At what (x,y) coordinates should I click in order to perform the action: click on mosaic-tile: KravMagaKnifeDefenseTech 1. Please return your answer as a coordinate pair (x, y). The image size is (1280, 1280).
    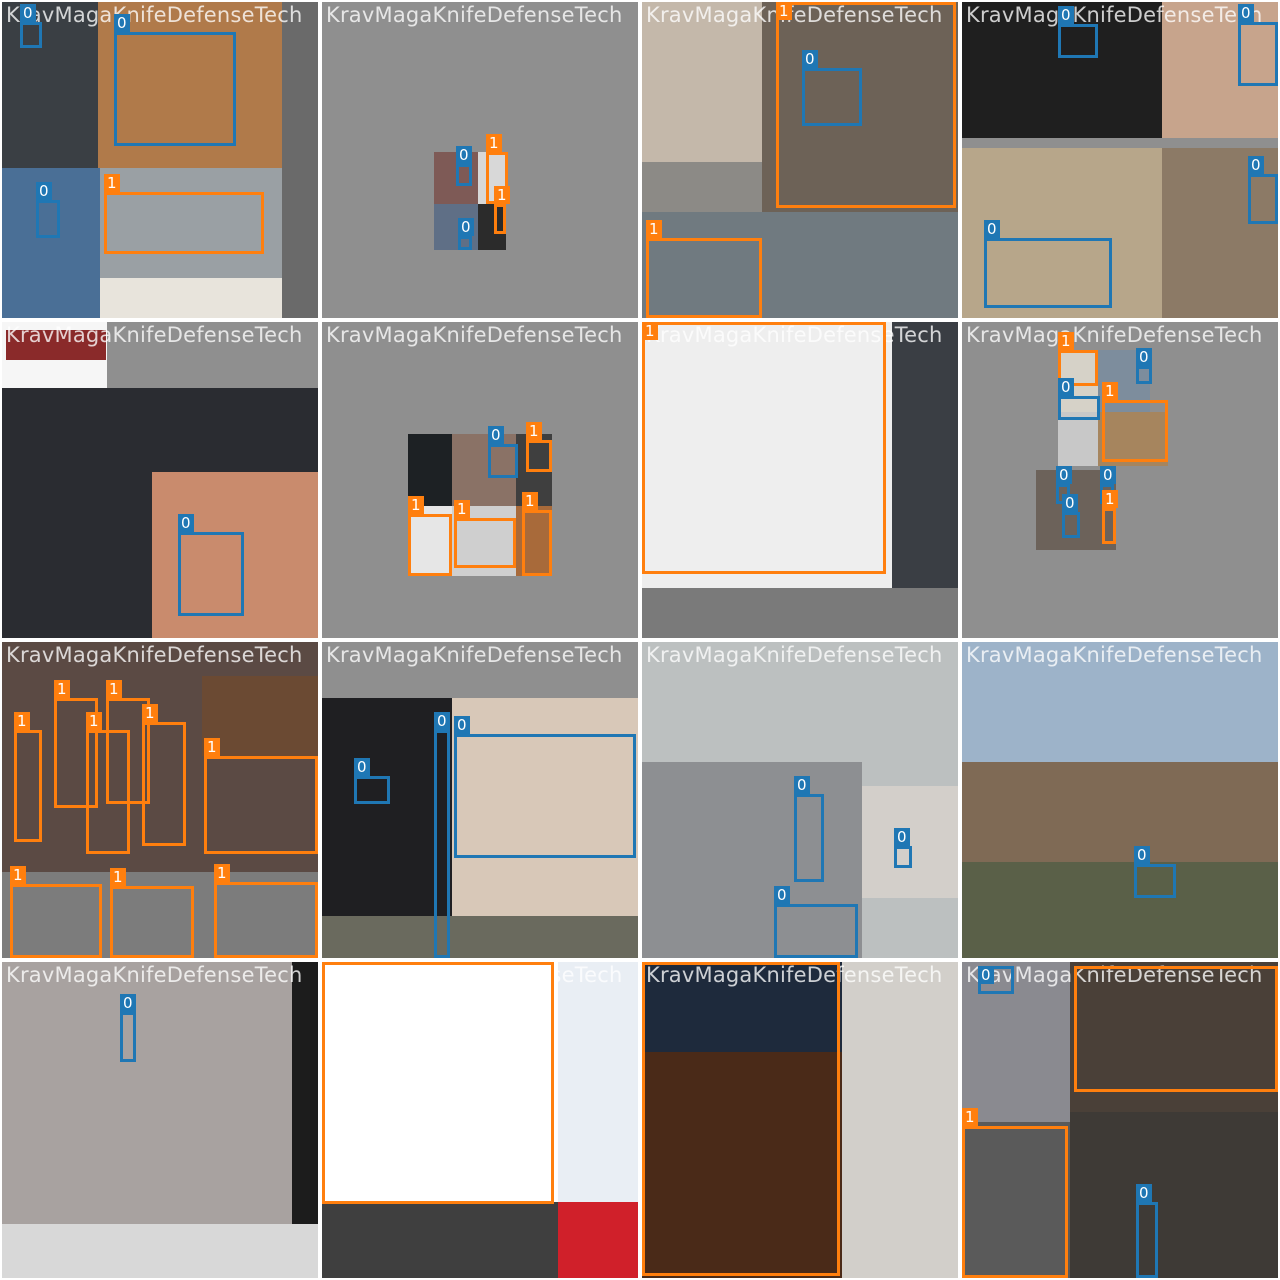
    Looking at the image, I should click on (800, 480).